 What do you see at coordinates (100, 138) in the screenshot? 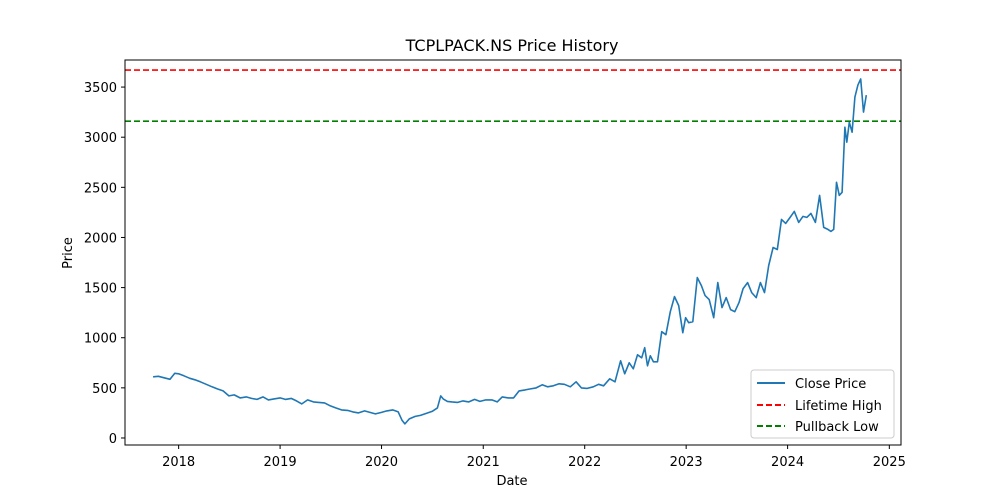
I see `y-tick-label-3000: 3000` at bounding box center [100, 138].